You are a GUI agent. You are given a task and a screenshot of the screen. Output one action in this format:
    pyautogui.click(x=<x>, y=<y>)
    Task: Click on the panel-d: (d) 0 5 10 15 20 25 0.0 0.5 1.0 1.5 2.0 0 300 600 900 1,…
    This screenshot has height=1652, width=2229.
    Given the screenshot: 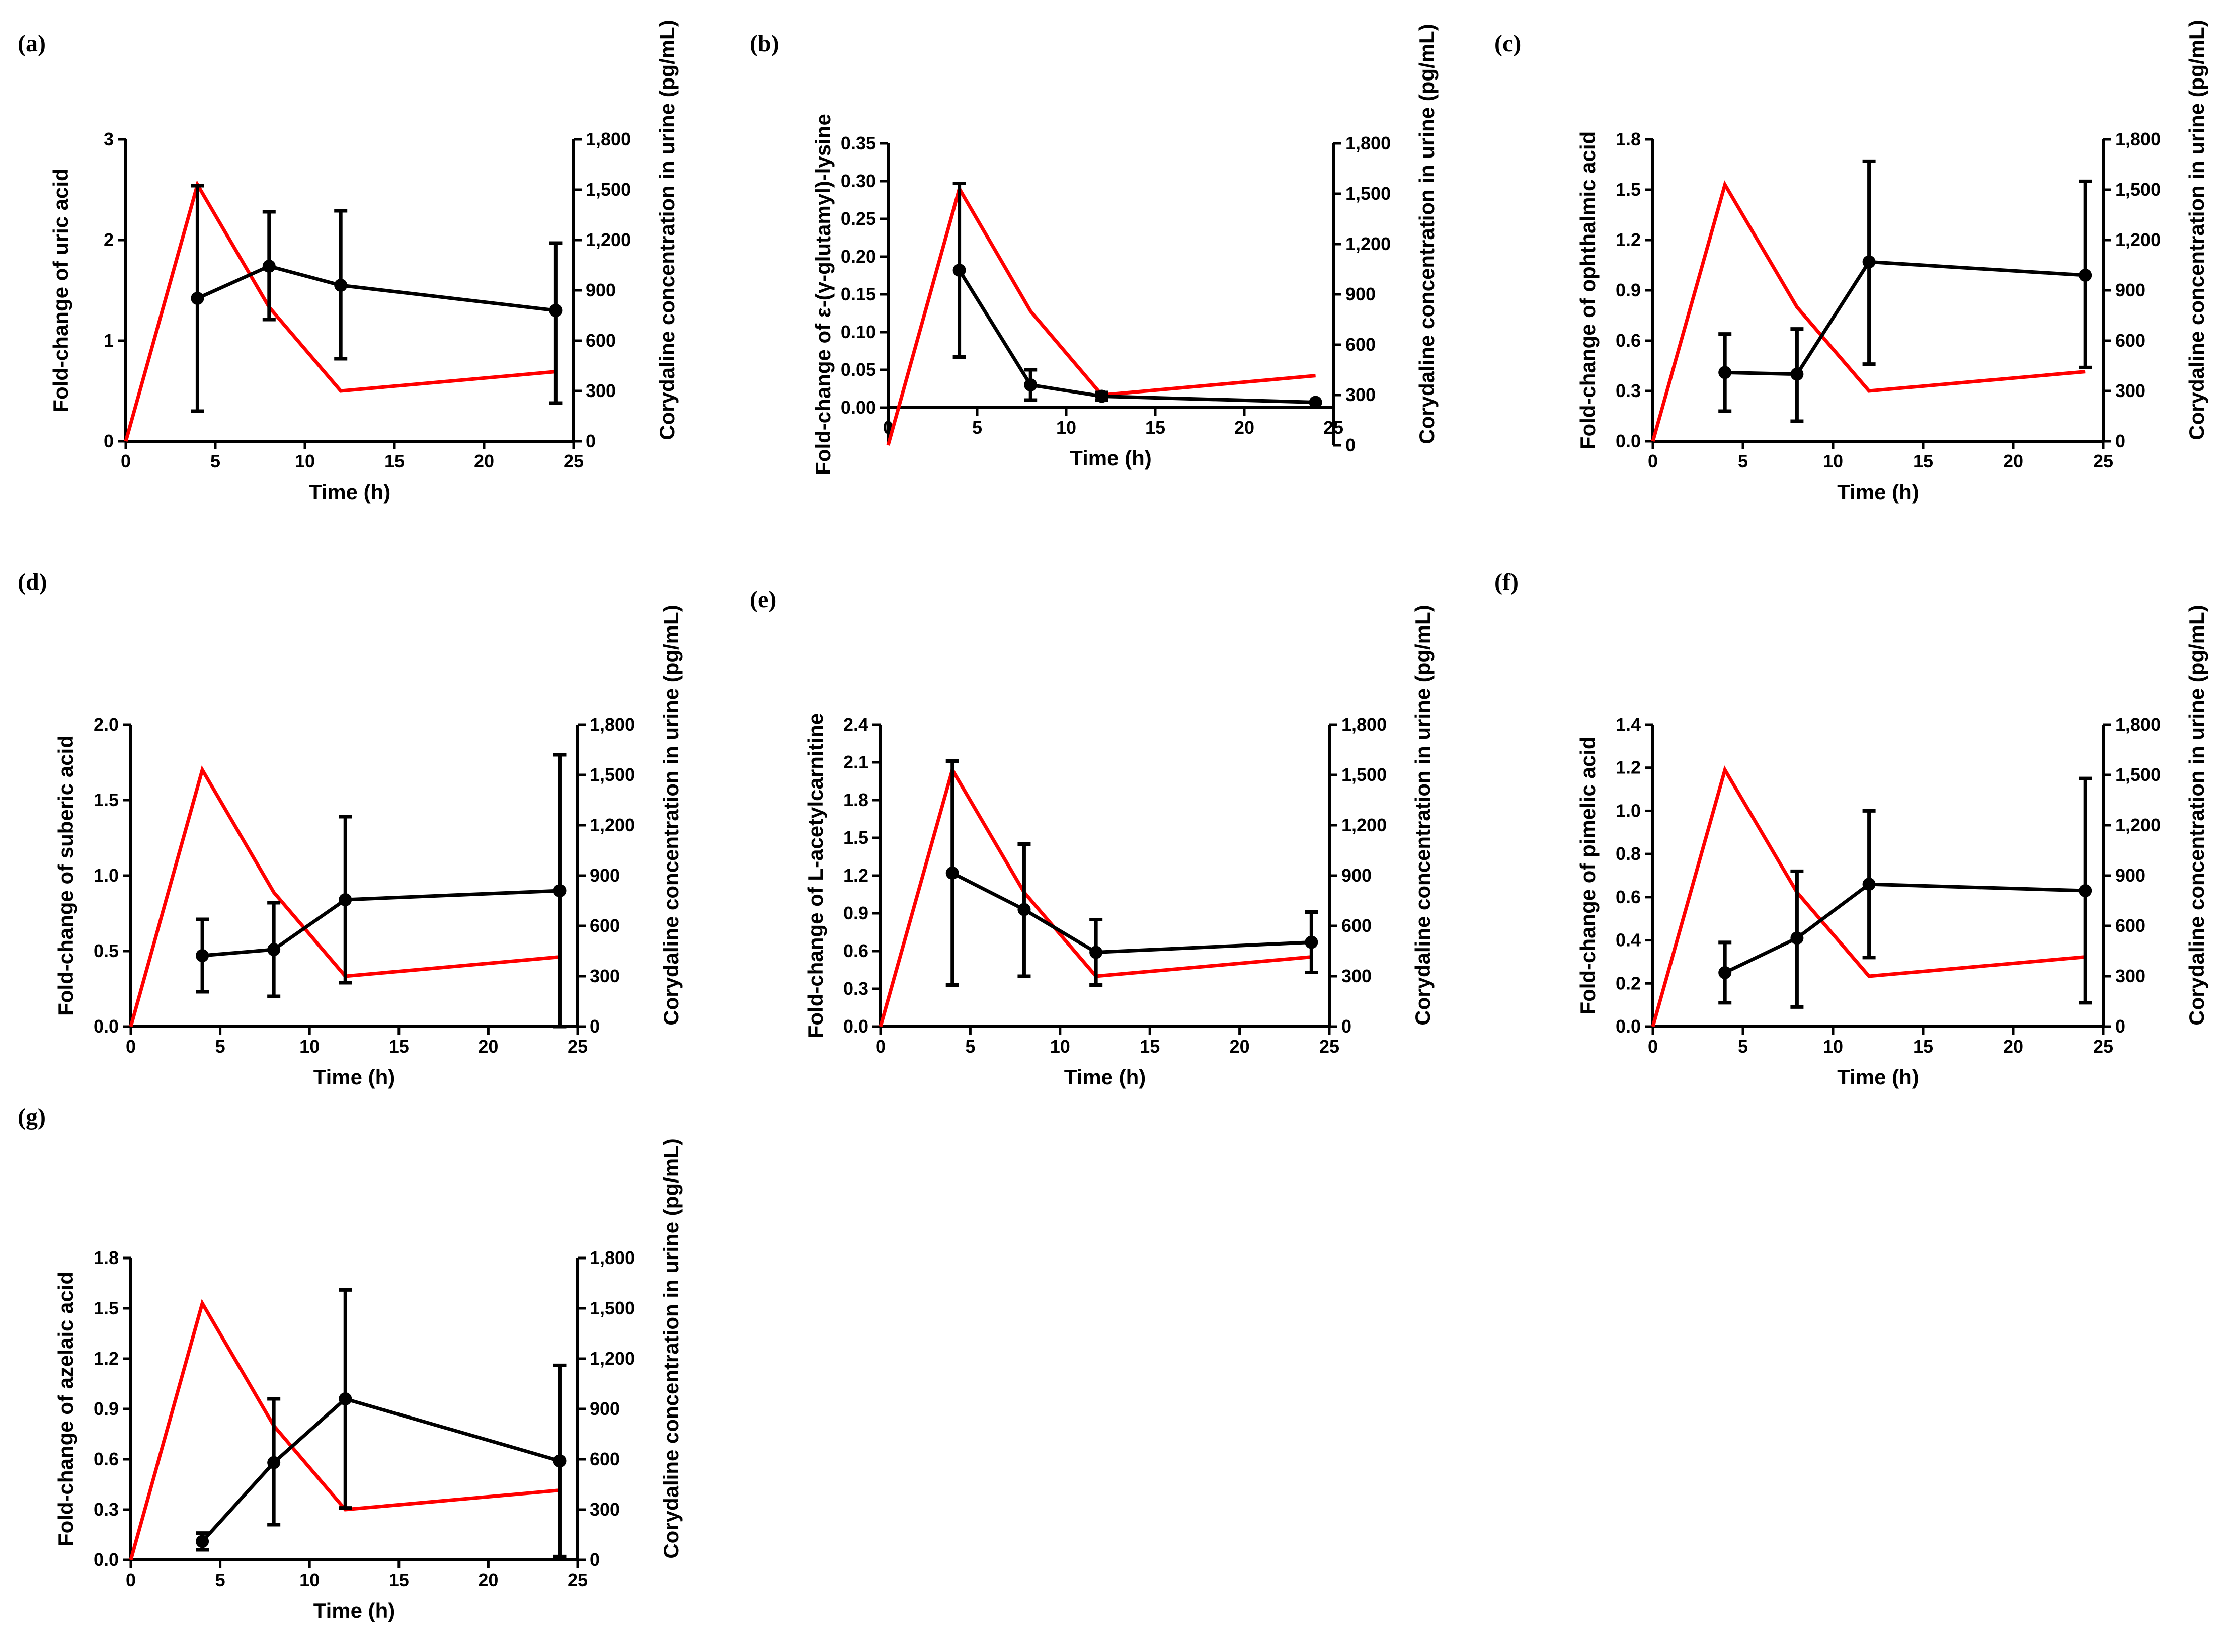 What is the action you would take?
    pyautogui.click(x=351, y=829)
    